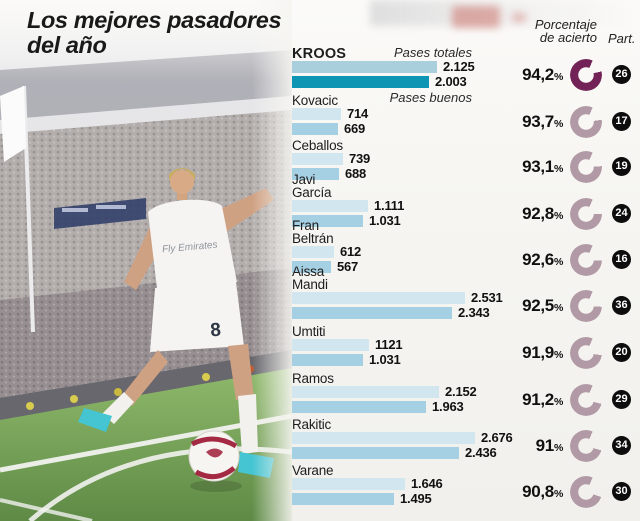  Describe the element at coordinates (13, 124) in the screenshot. I see `corner-flag` at that location.